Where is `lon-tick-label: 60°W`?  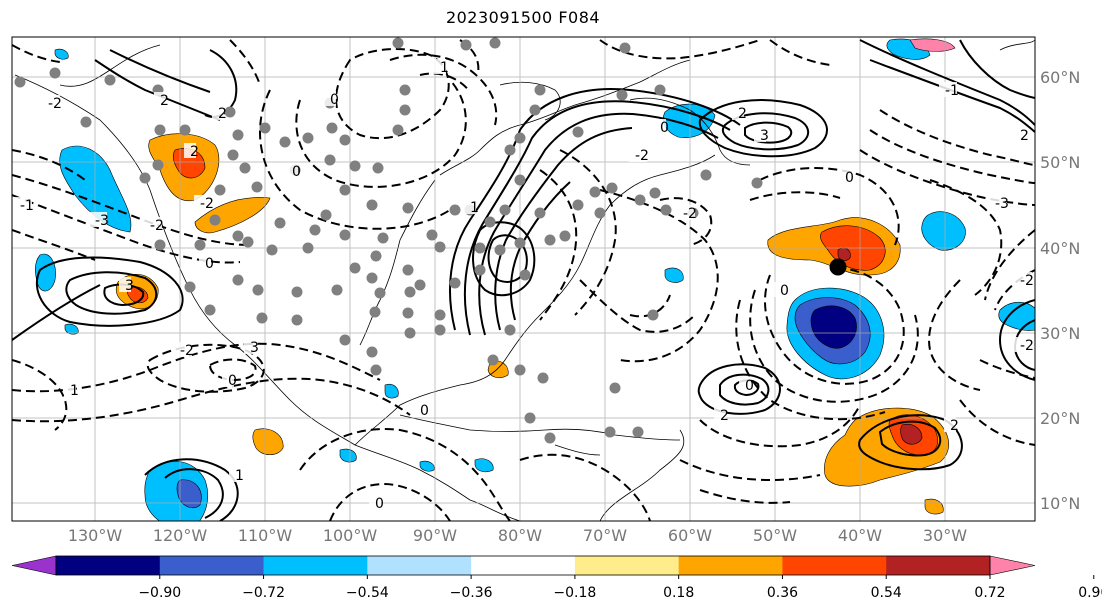
lon-tick-label: 60°W is located at coordinates (690, 535).